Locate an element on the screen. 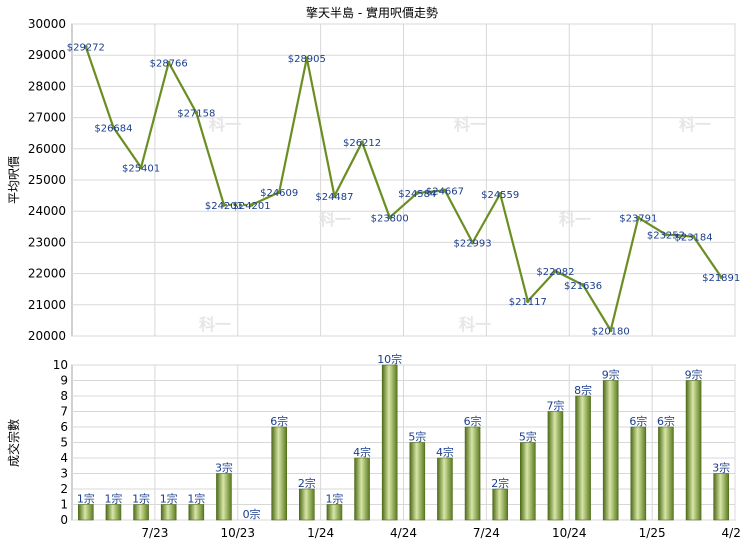 This screenshot has width=740, height=550. price-data-label: $28905 is located at coordinates (307, 59).